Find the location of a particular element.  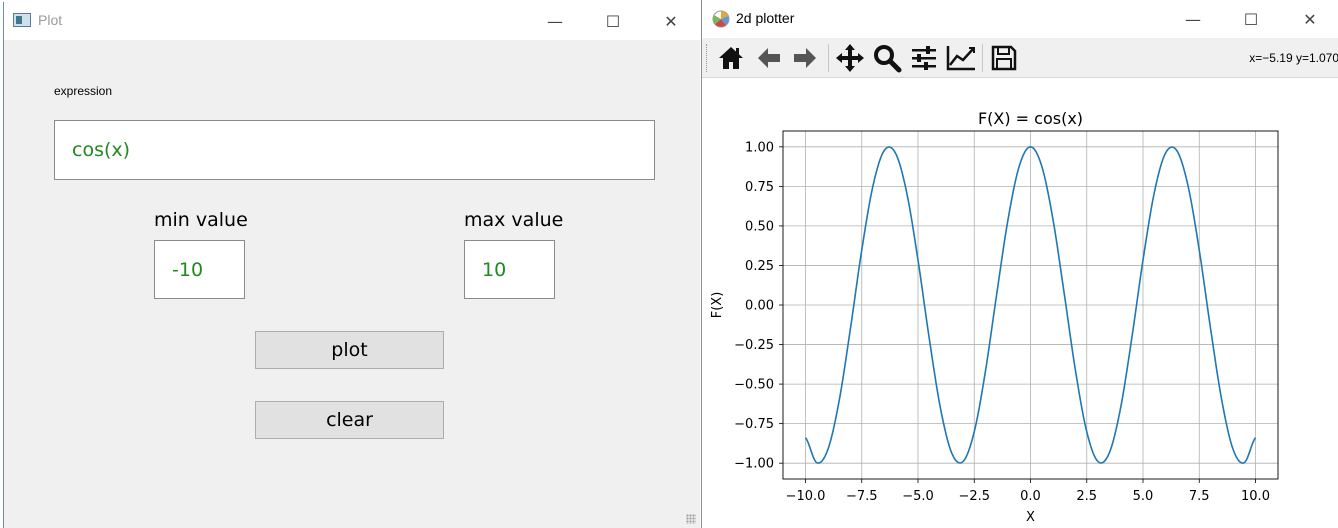

x-tick-label: −5.0 is located at coordinates (918, 496).